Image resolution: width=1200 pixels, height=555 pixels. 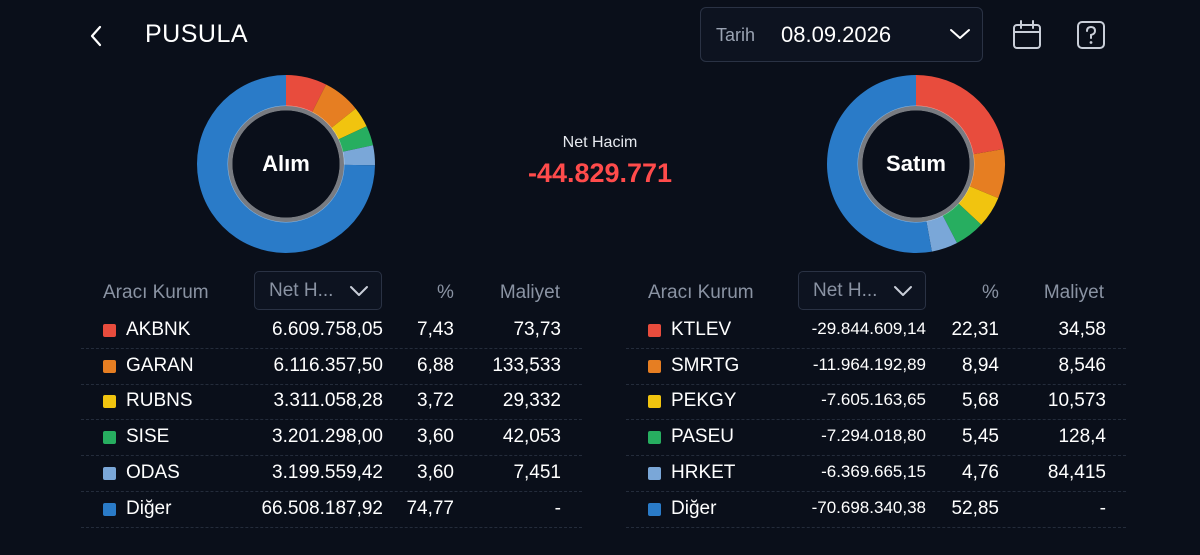 What do you see at coordinates (941, 233) in the screenshot?
I see `donut-slice-hrket` at bounding box center [941, 233].